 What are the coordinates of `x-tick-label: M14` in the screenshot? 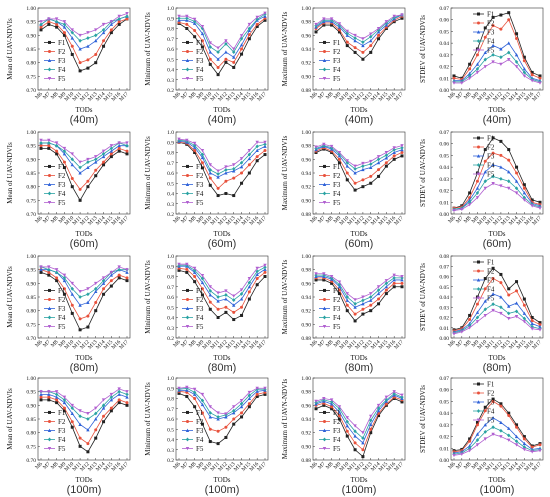 It's located at (514, 467).